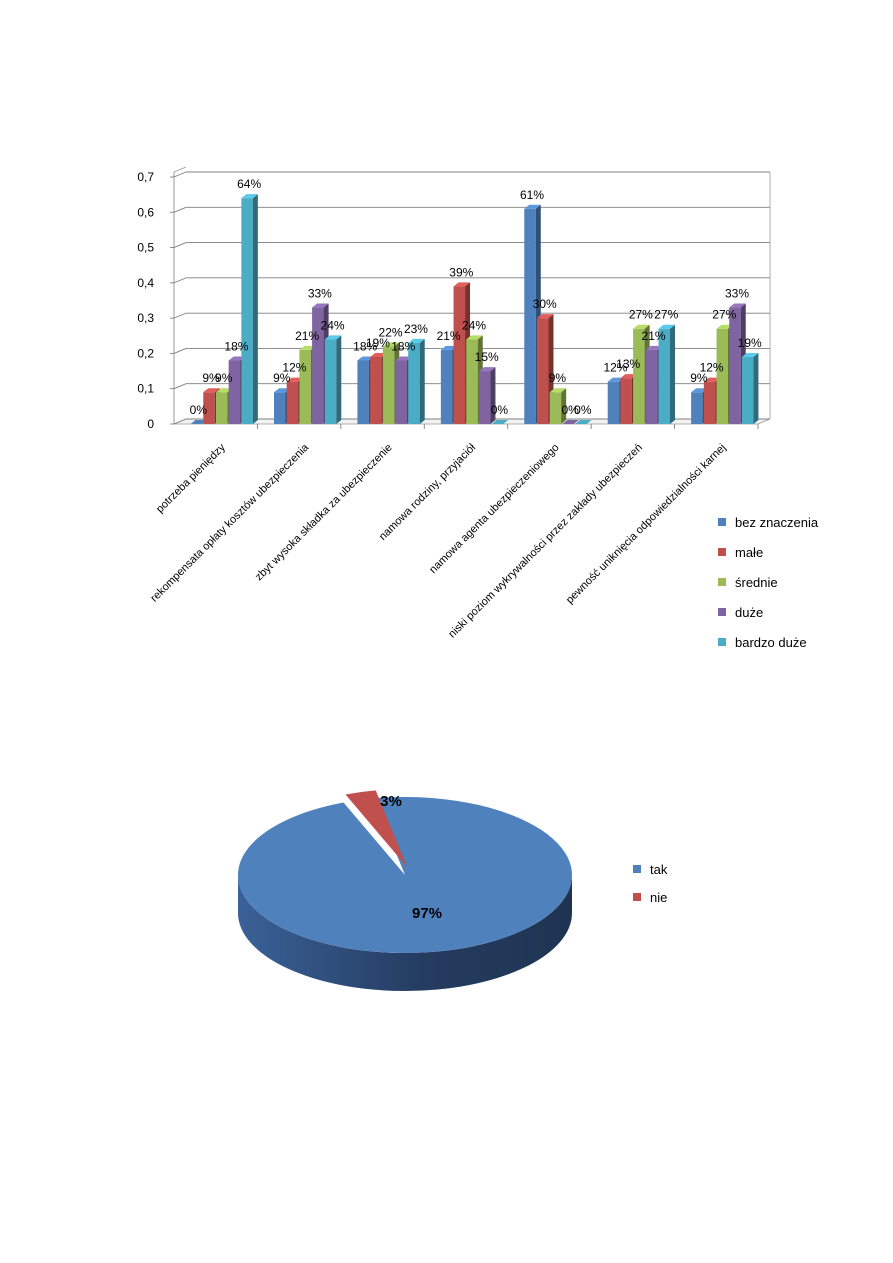 This screenshot has height=1263, width=893. Describe the element at coordinates (777, 522) in the screenshot. I see `legend-label: bez znaczenia` at that location.